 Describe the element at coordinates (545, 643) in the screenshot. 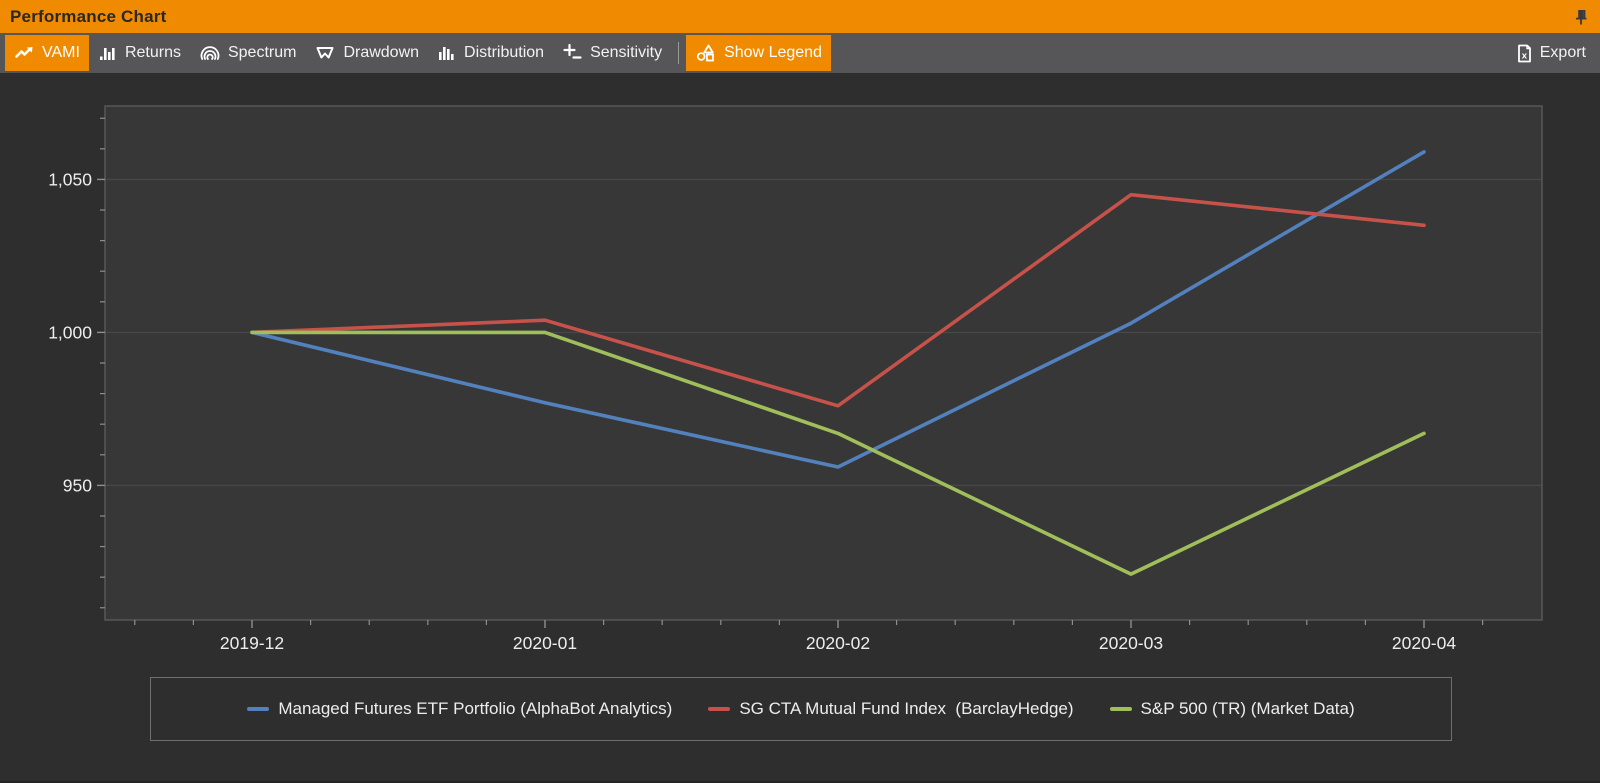

I see `svg-text: 2020-01` at that location.